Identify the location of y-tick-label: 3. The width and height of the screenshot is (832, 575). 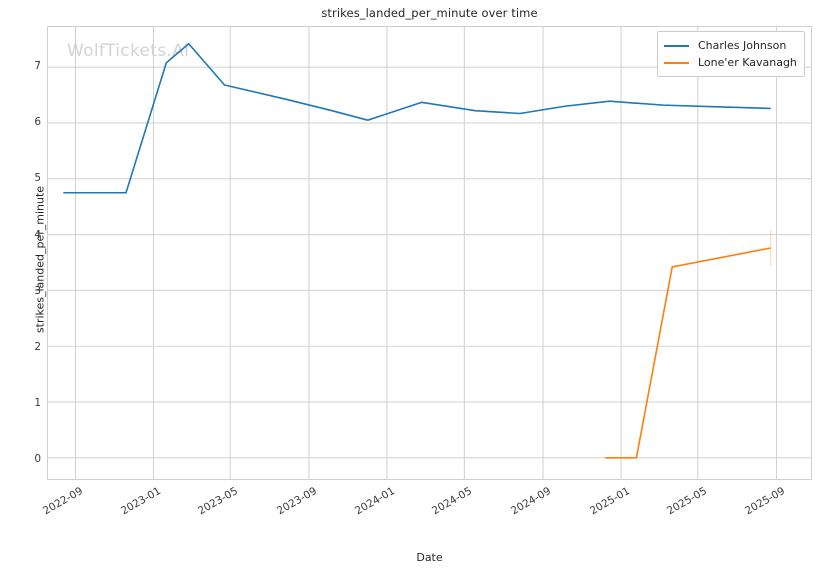
(37, 290).